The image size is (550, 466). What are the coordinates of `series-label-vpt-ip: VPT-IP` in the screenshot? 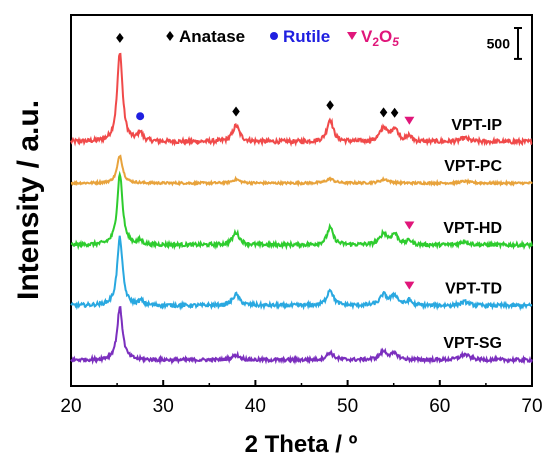 It's located at (476, 125).